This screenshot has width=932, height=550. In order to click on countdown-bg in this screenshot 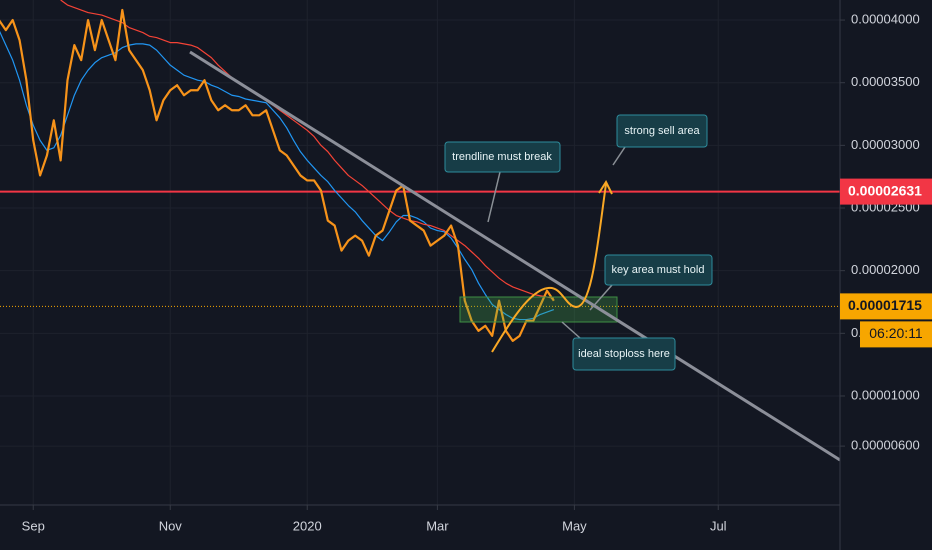, I will do `click(896, 334)`.